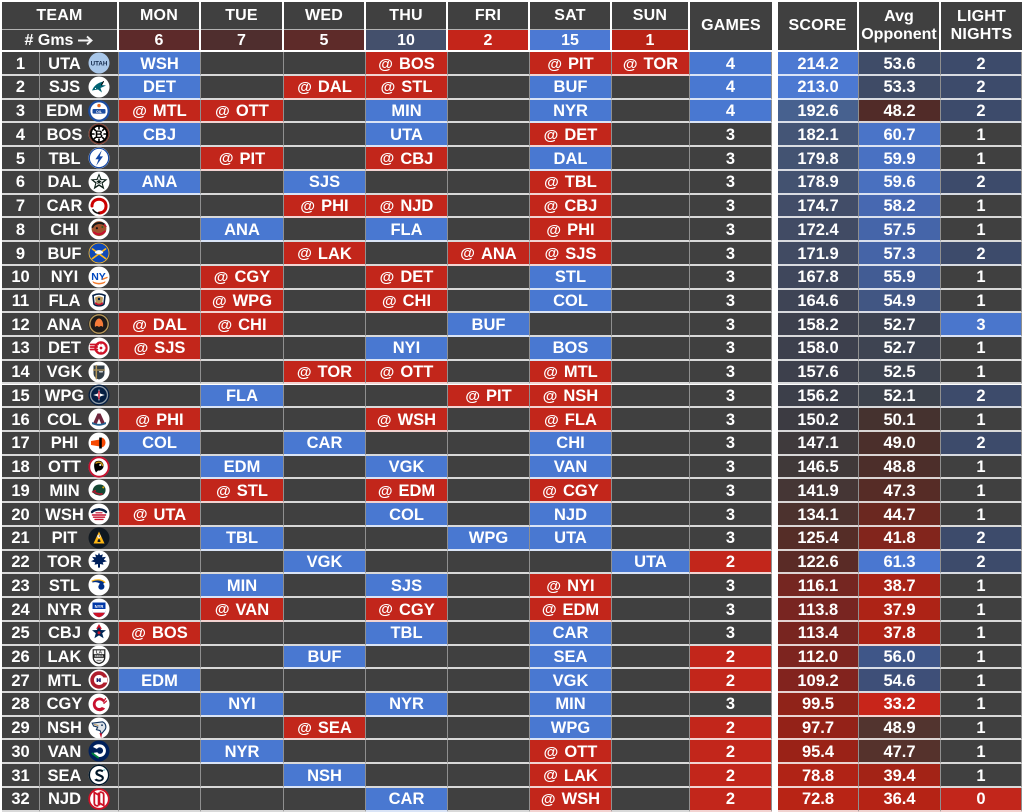 The image size is (1024, 812). I want to click on svg-text: NY, so click(98, 277).